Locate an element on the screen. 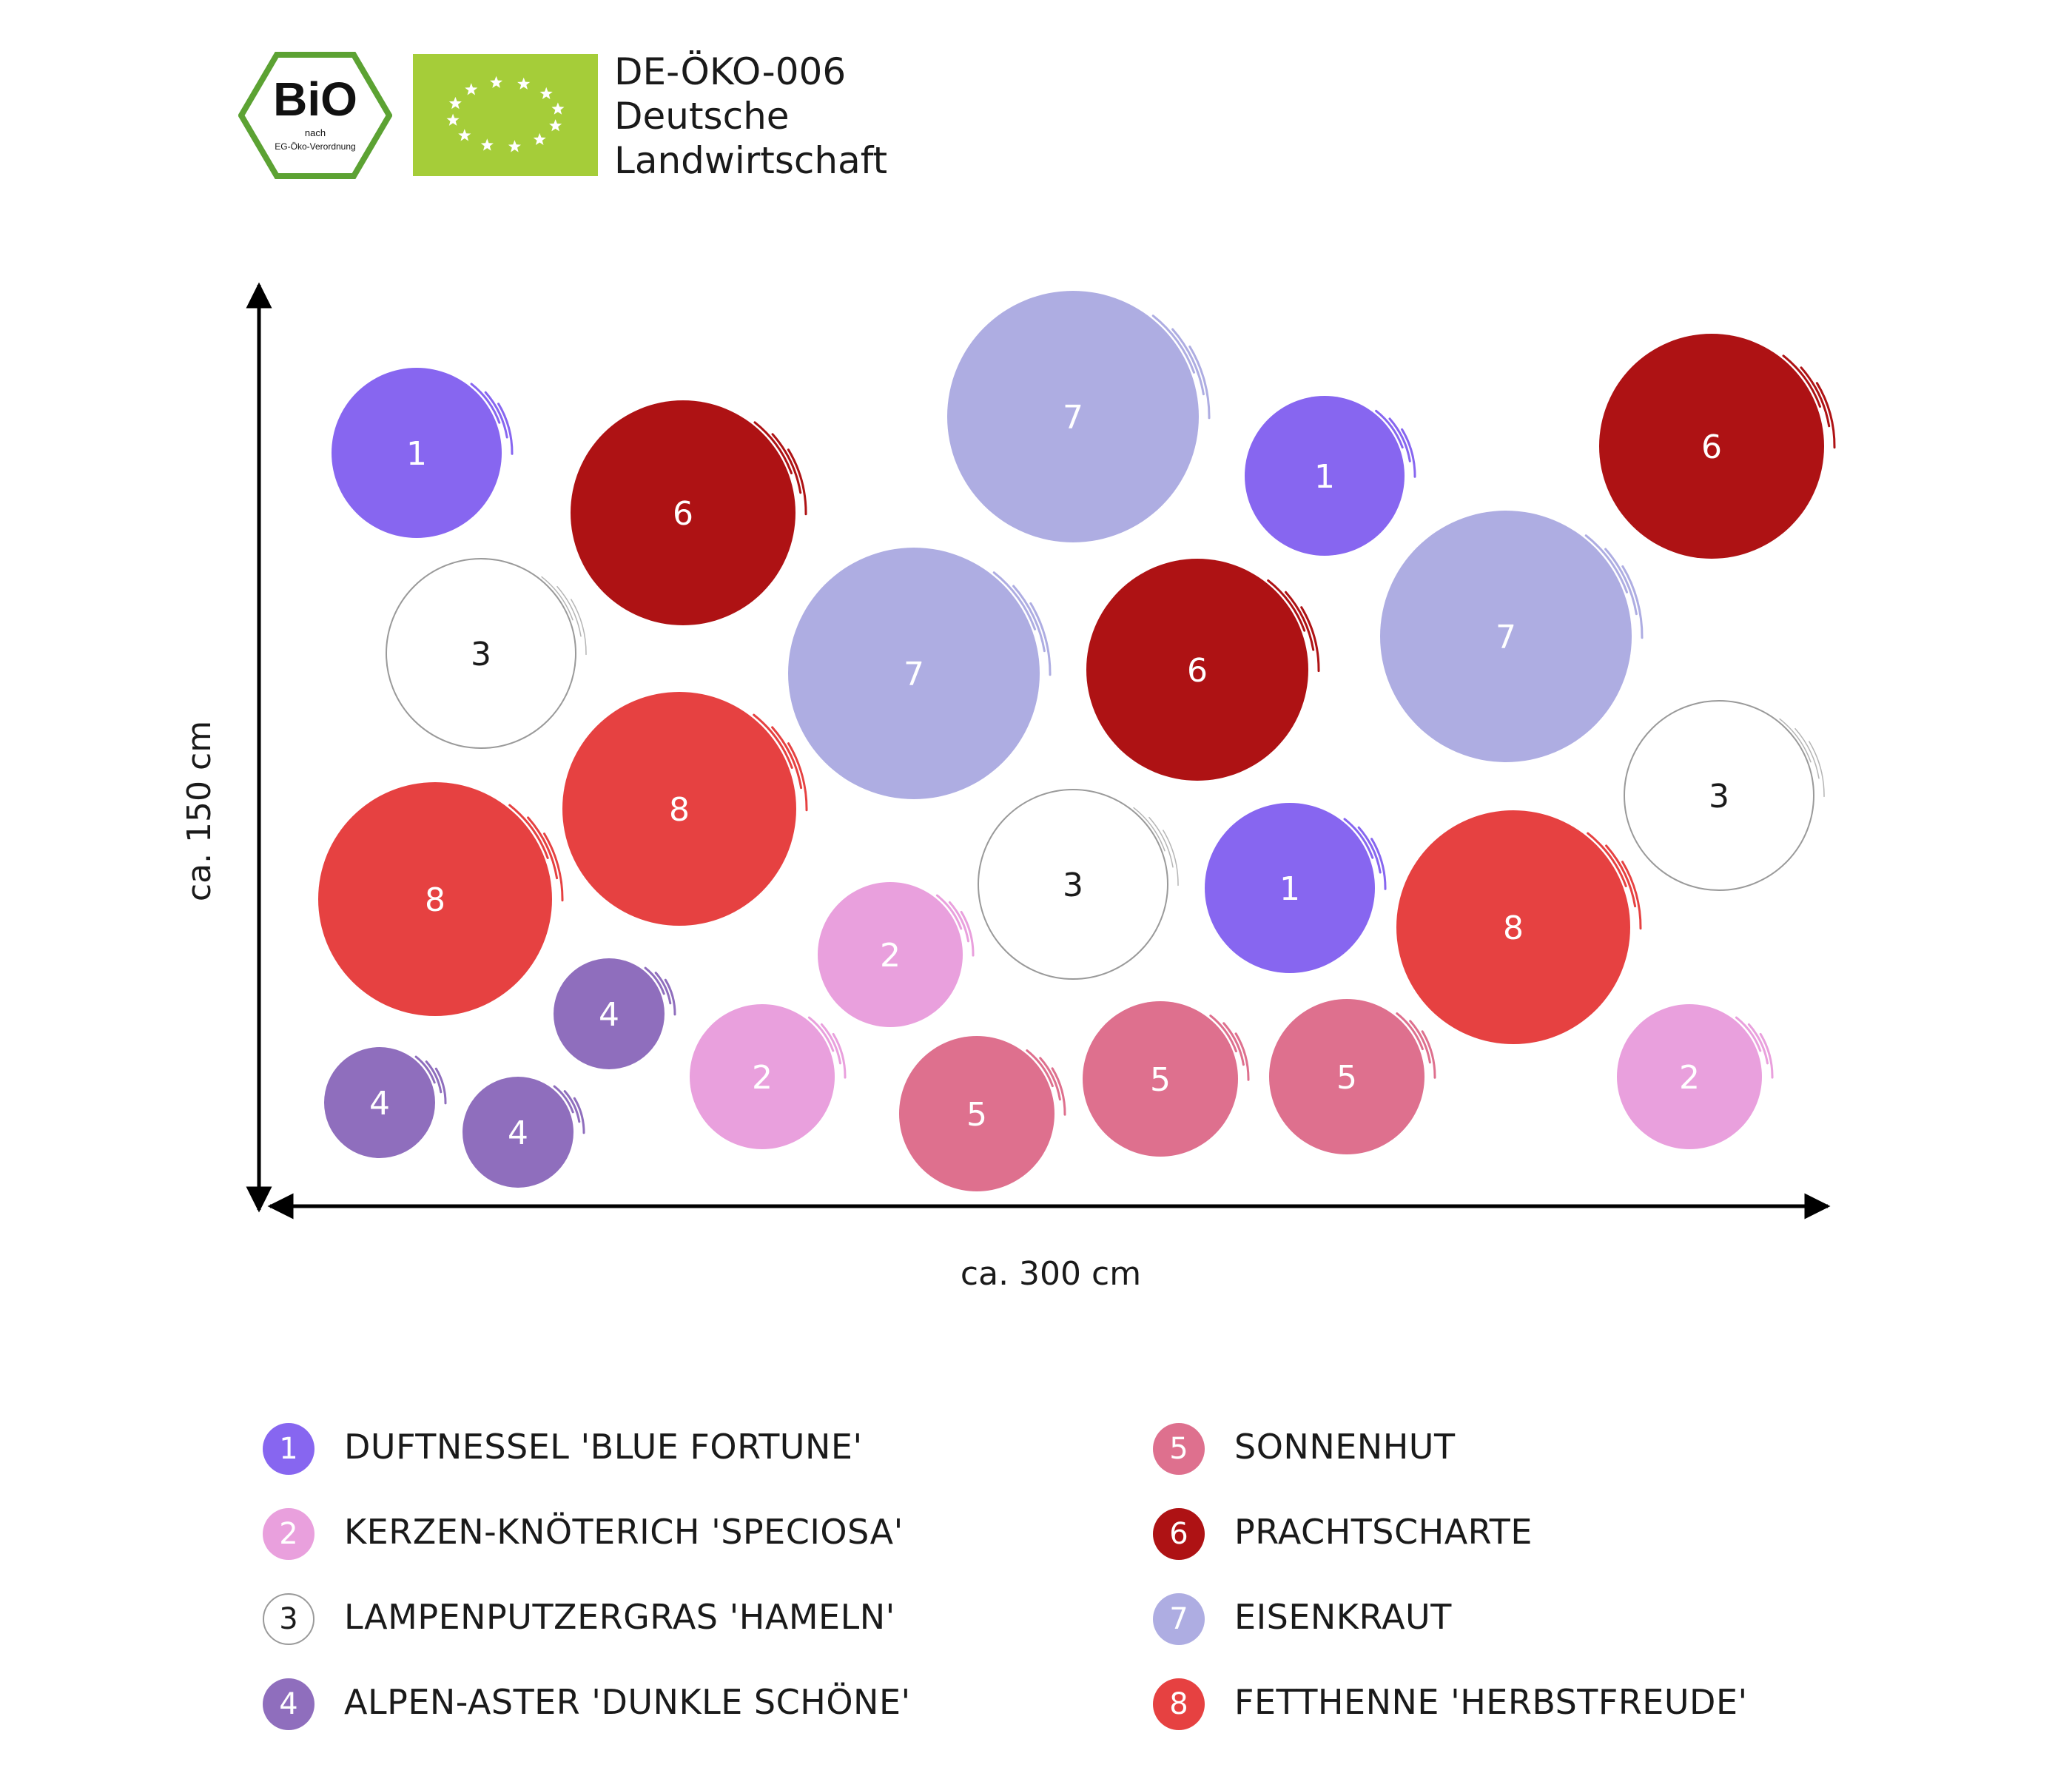 This screenshot has width=2072, height=1776. eu-organic-leaf-logo is located at coordinates (505, 115).